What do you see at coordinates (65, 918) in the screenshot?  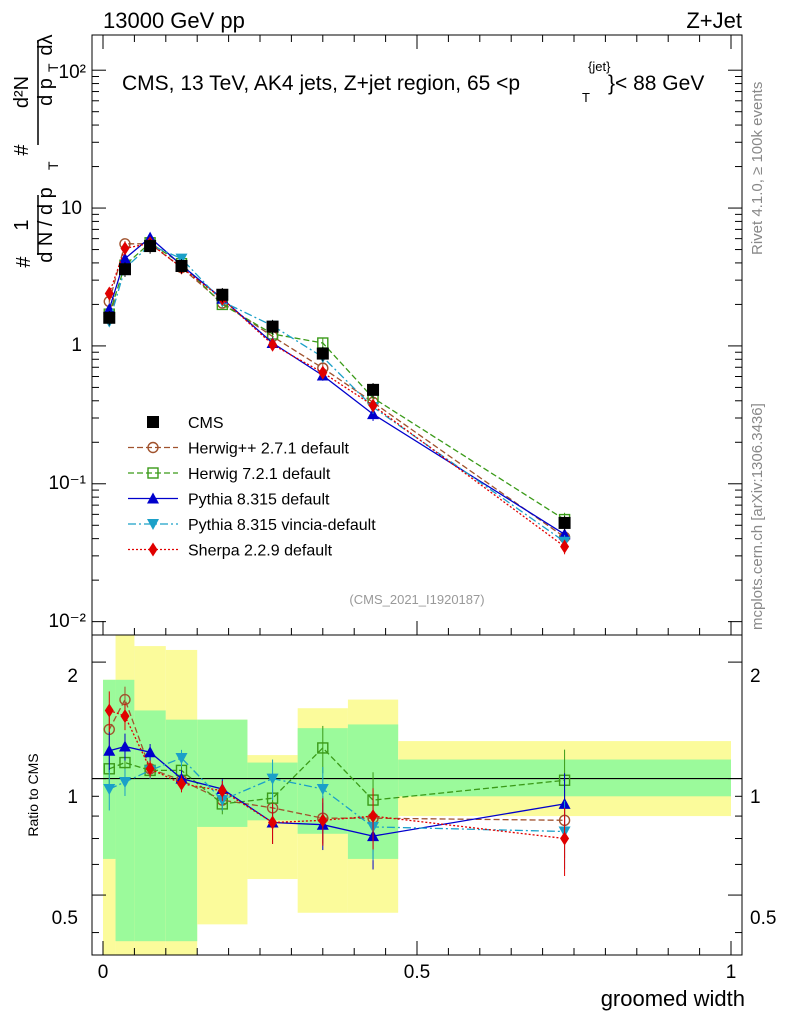 I see `ratio-ytick-0.5-left: 0.5` at bounding box center [65, 918].